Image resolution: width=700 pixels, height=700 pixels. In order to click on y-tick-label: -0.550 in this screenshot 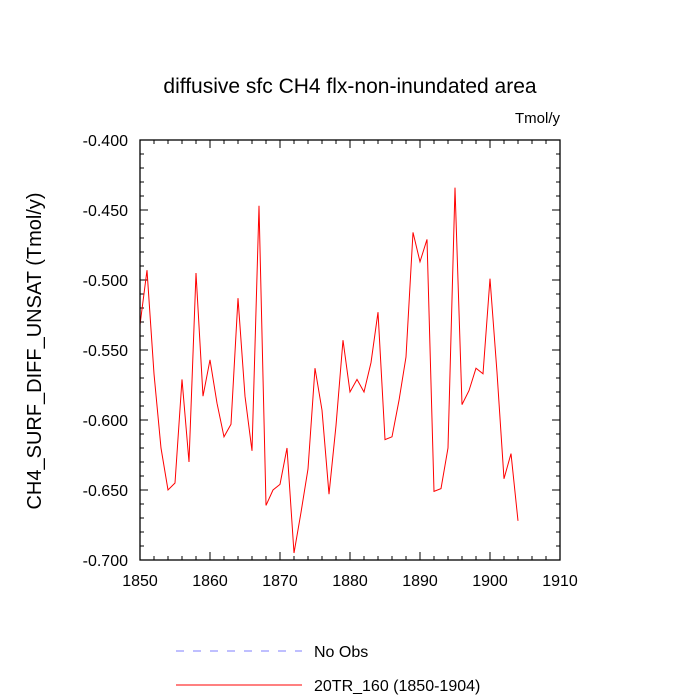, I will do `click(105, 351)`.